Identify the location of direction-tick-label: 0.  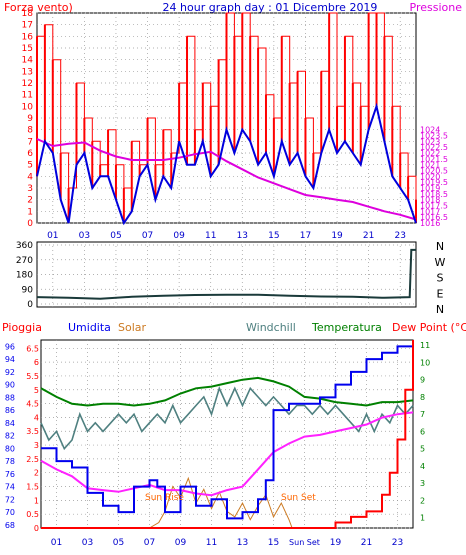
(30, 305).